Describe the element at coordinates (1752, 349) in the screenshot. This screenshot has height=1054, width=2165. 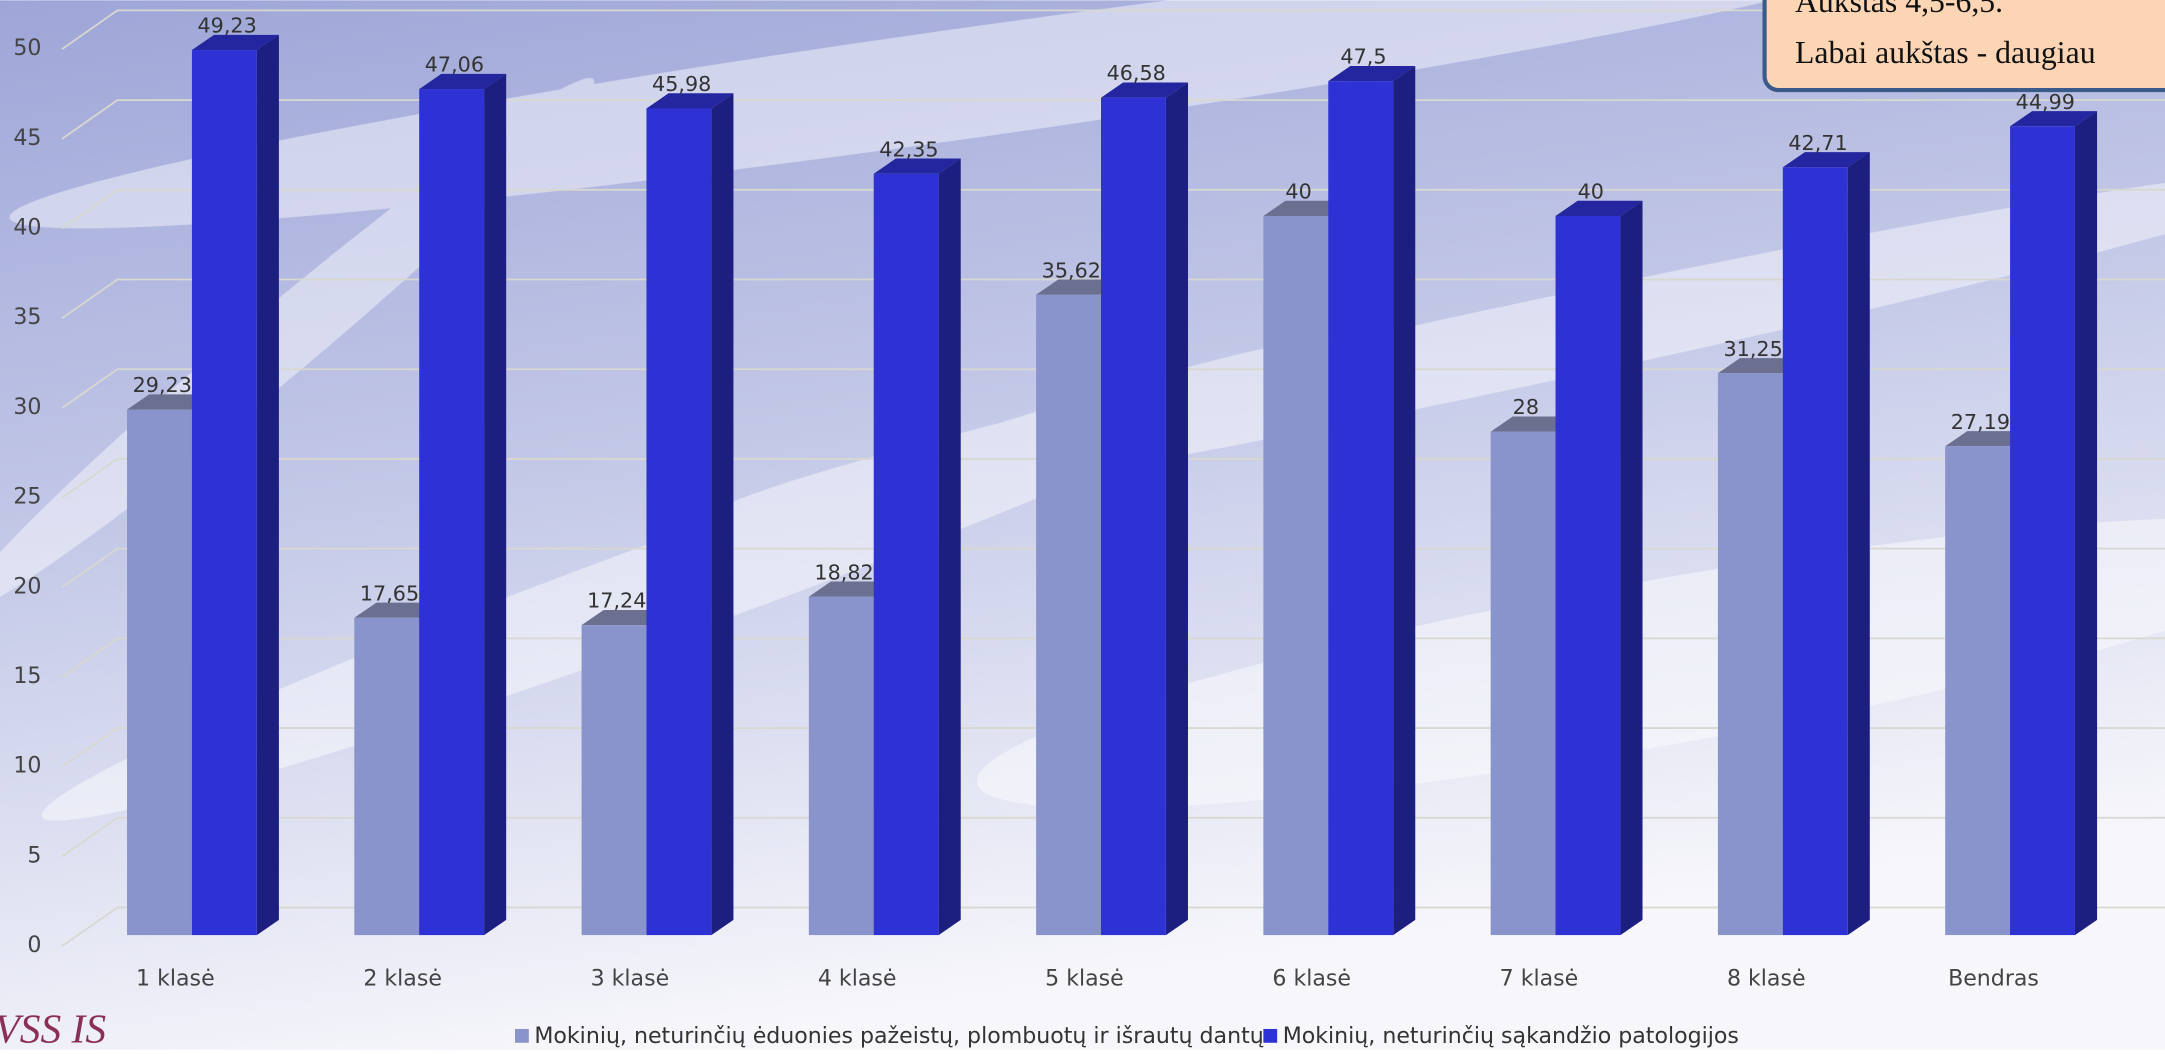
I see `value-label: 31,25` at that location.